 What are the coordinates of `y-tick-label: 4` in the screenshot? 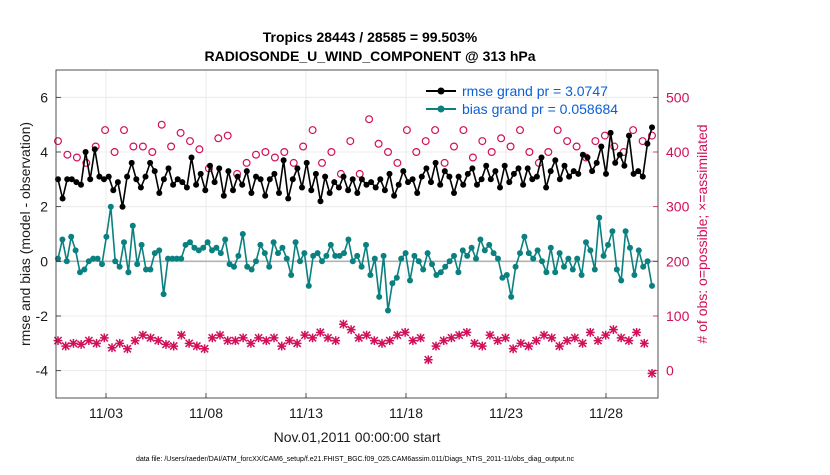 It's located at (44, 152).